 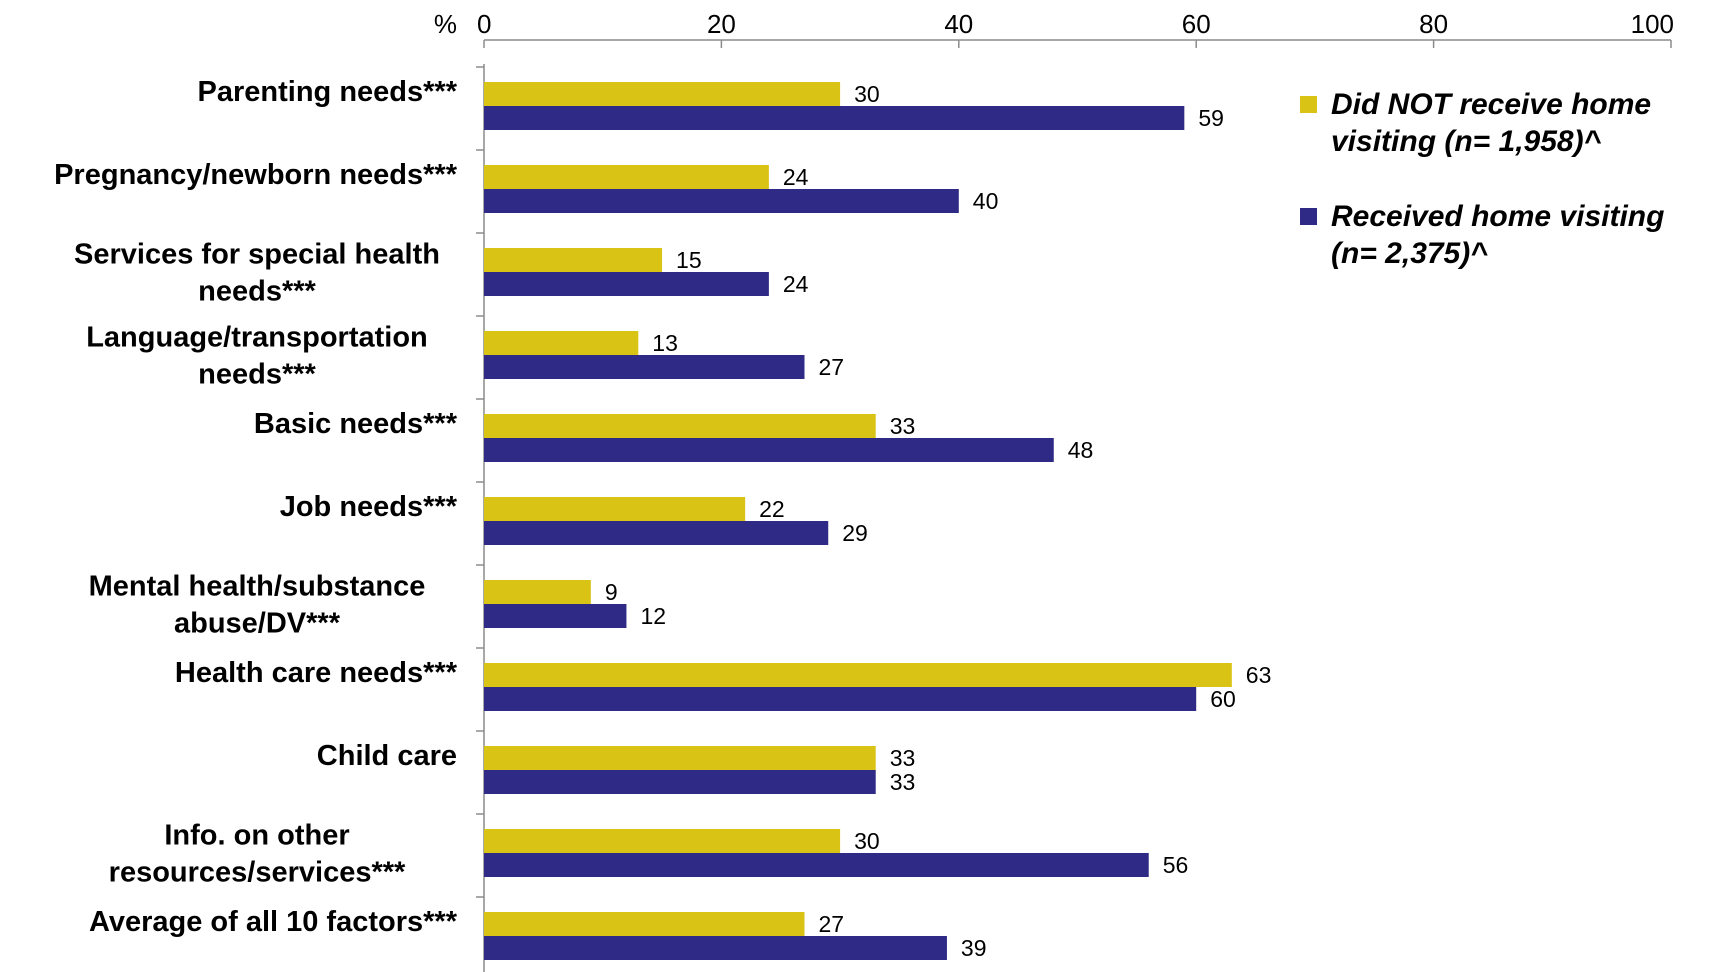 I want to click on legend-label-line: Received home visiting, so click(x=1497, y=216).